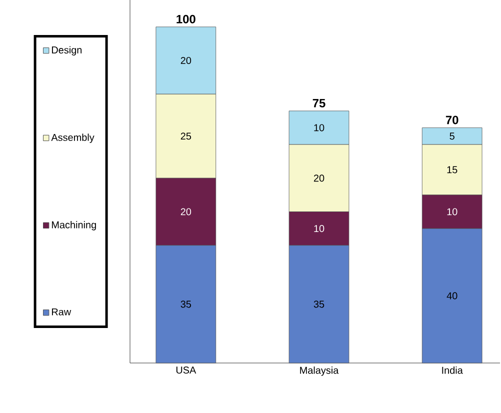  I want to click on total-label: 100, so click(186, 19).